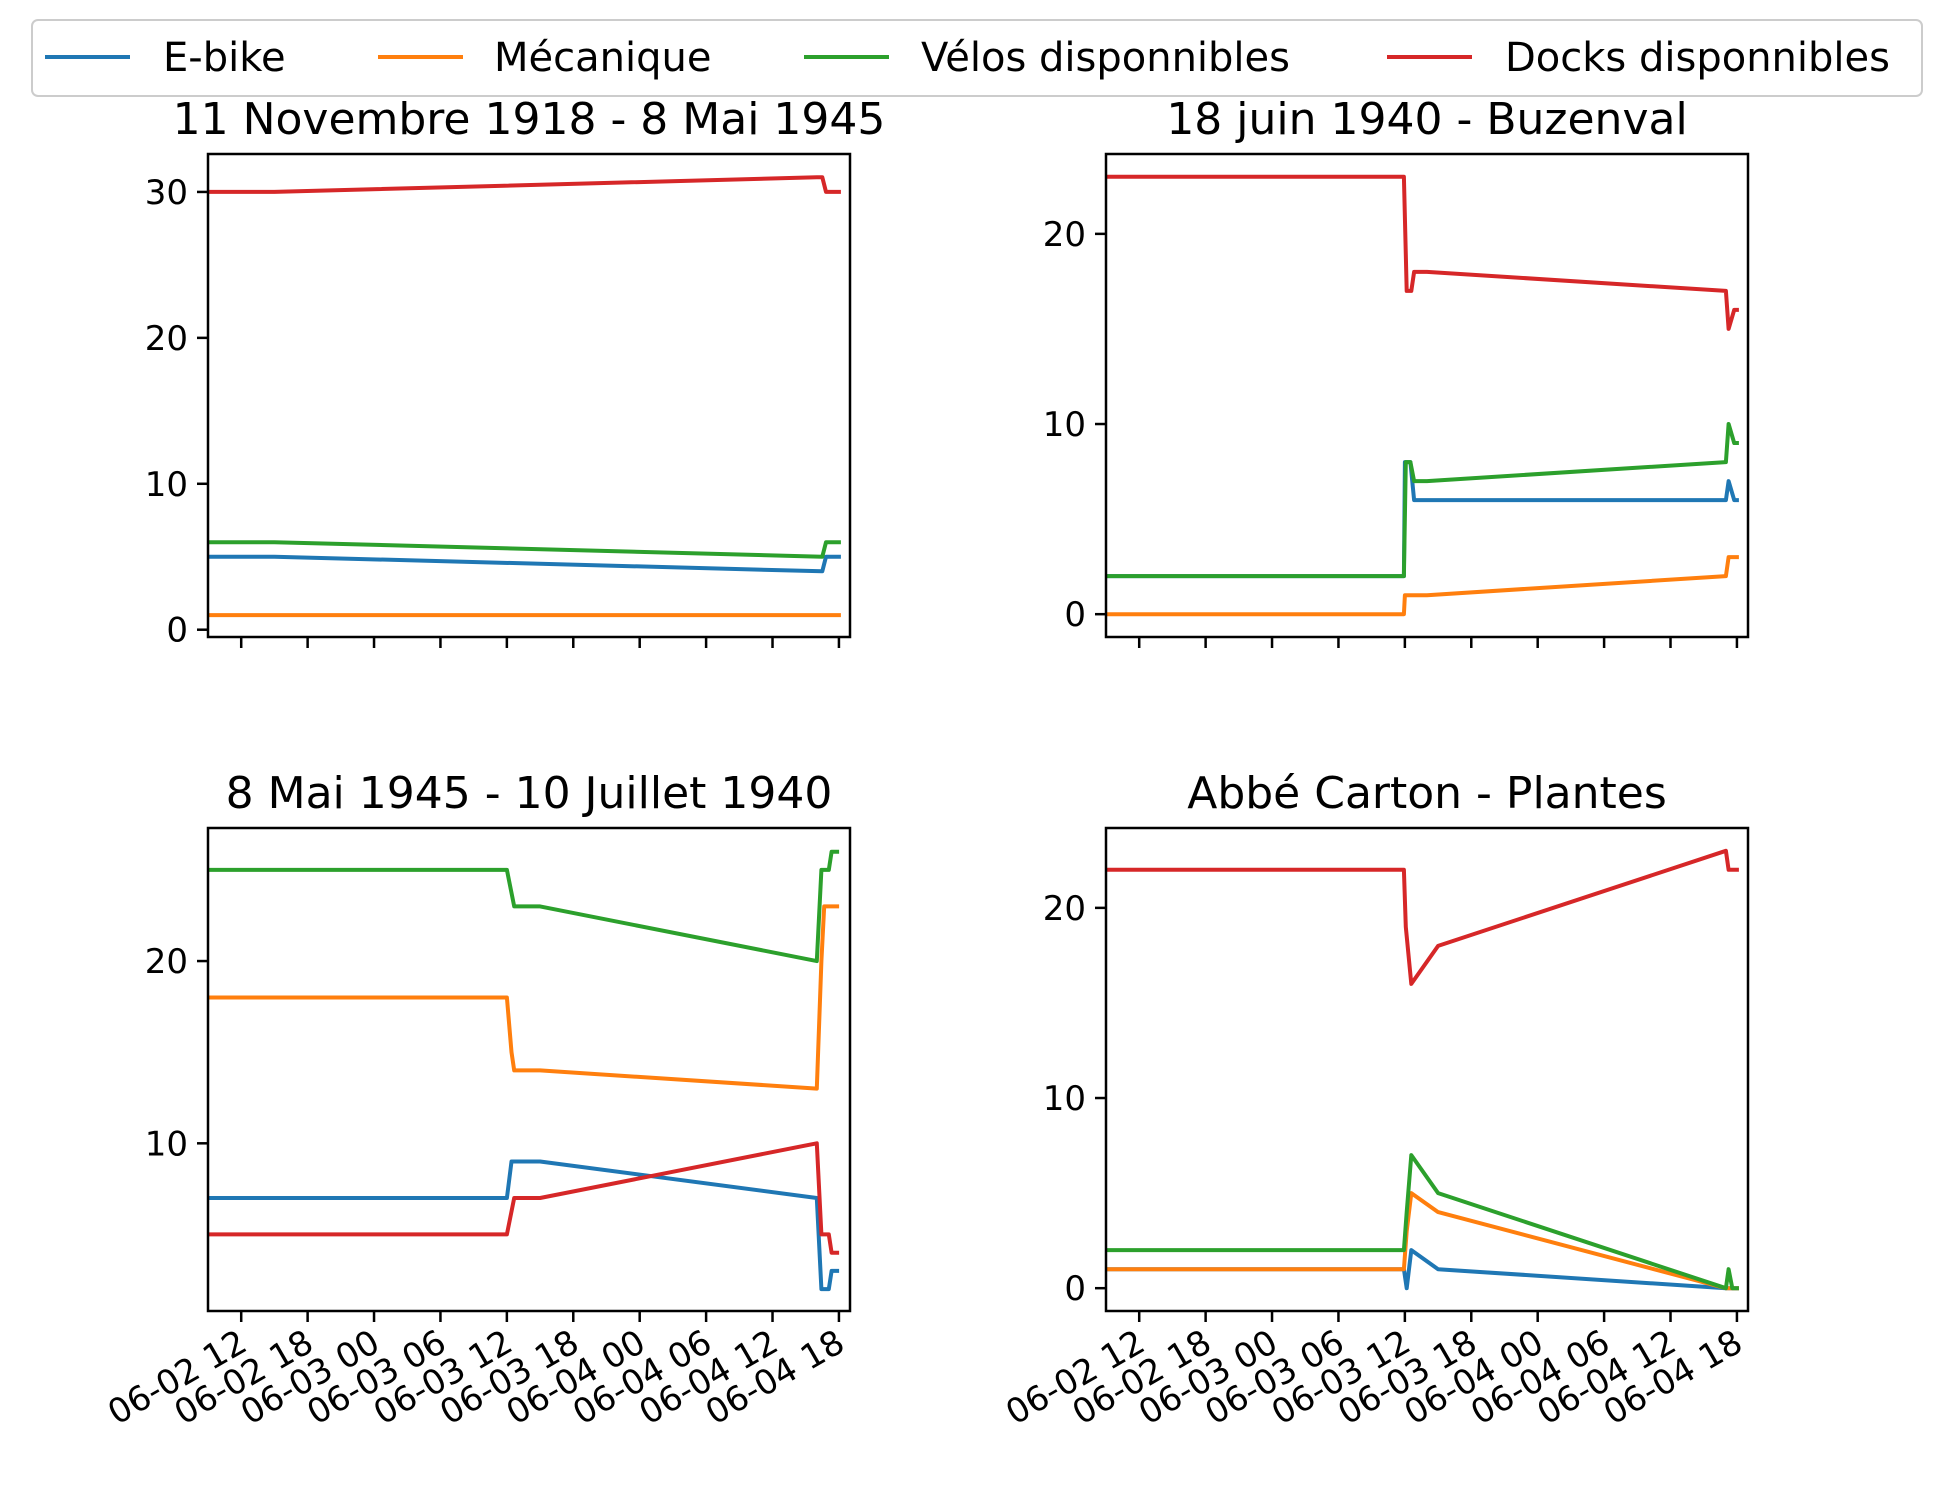  What do you see at coordinates (1427, 793) in the screenshot?
I see `chart-title: Abbé Carton - Plantes` at bounding box center [1427, 793].